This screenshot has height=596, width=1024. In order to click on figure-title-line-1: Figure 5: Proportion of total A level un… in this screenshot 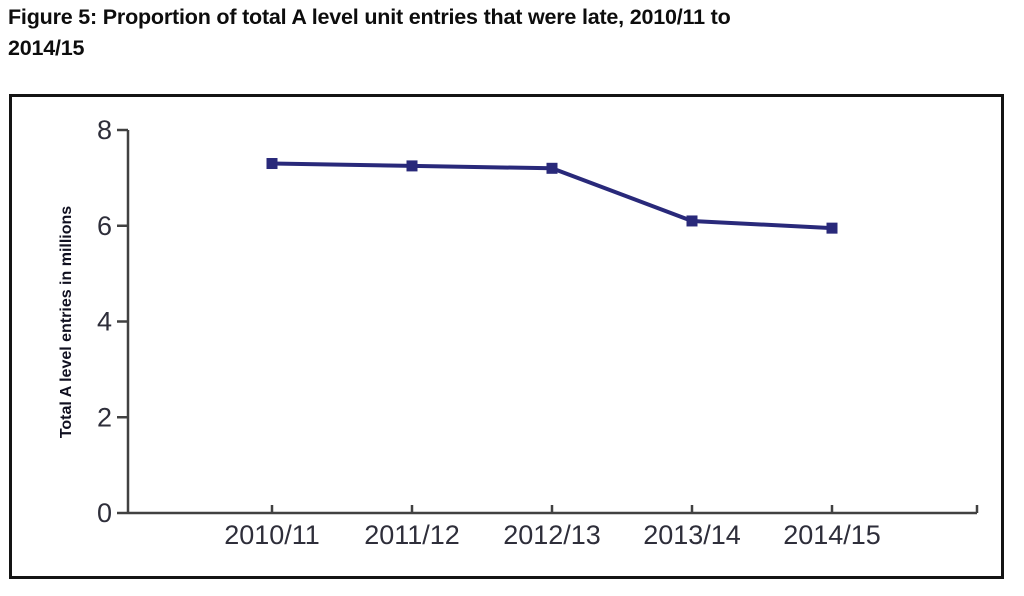, I will do `click(369, 17)`.